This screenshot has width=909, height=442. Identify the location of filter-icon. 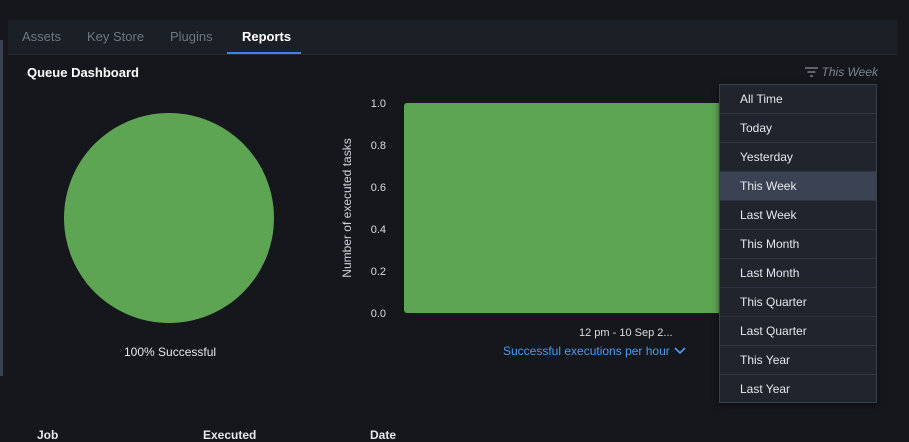
(811, 71).